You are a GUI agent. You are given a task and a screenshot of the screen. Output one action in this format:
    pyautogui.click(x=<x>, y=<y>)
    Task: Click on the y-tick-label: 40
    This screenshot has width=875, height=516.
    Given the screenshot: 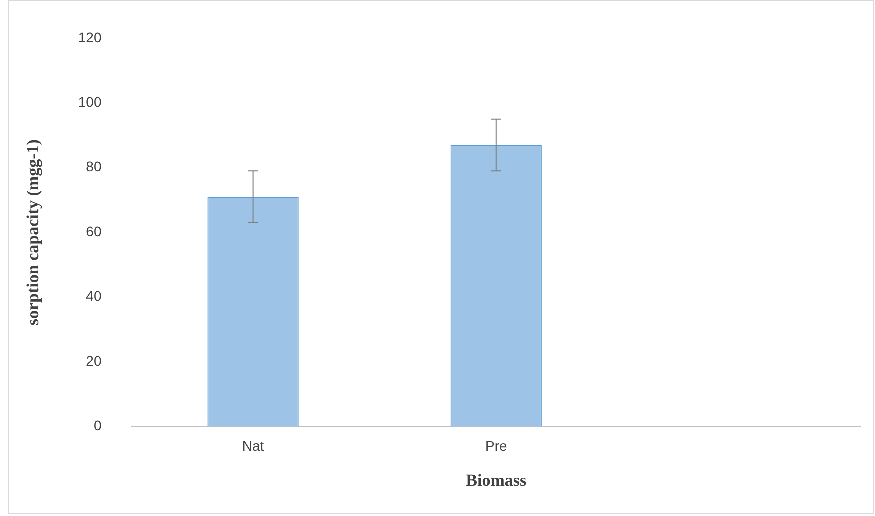 What is the action you would take?
    pyautogui.click(x=94, y=296)
    